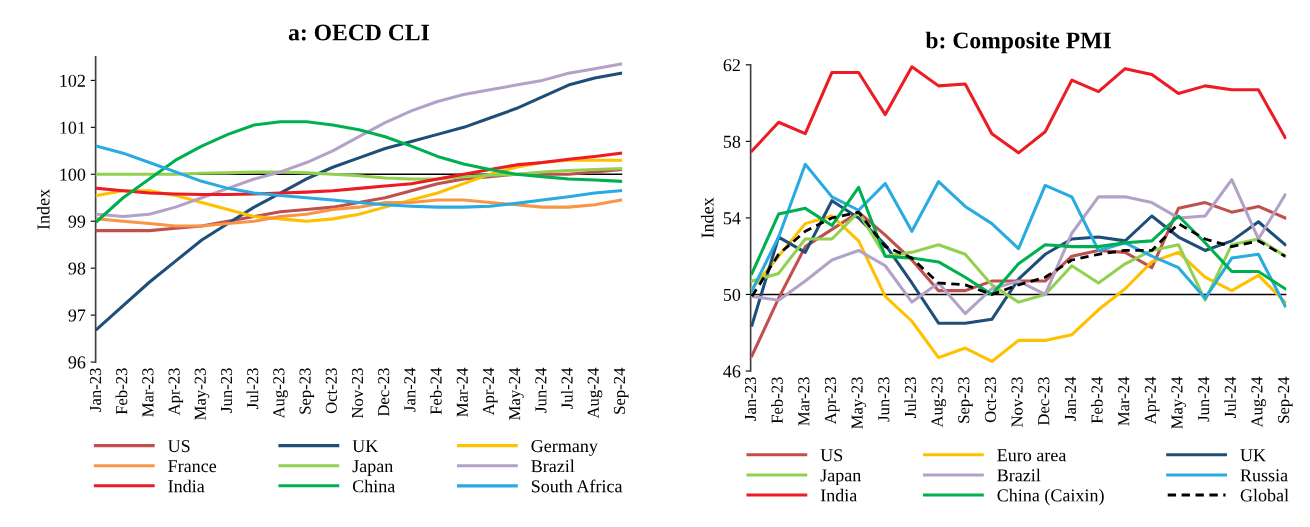 This screenshot has width=1310, height=527. Describe the element at coordinates (192, 466) in the screenshot. I see `legend-label: France` at that location.